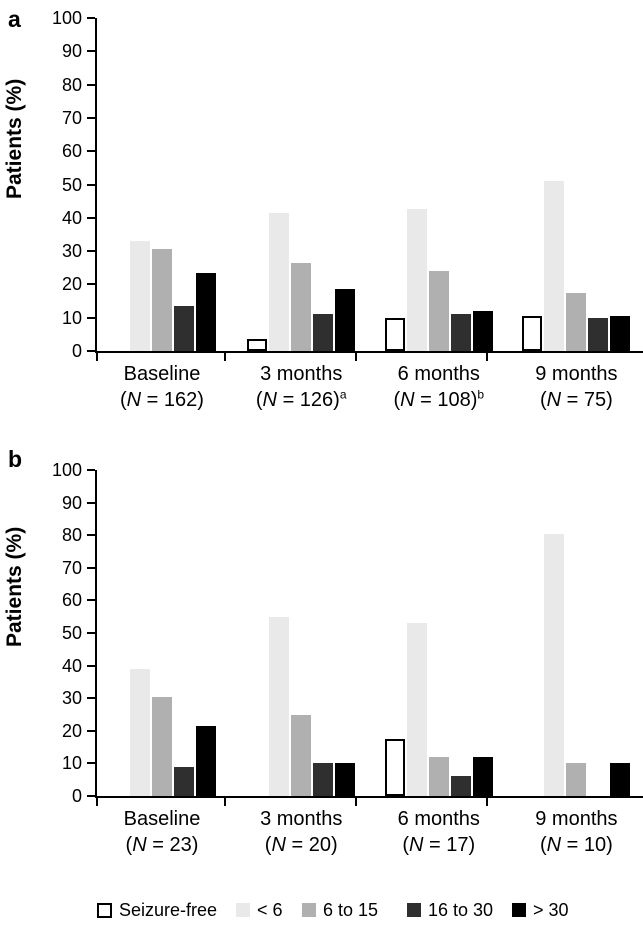 Image resolution: width=643 pixels, height=935 pixels. Describe the element at coordinates (71, 251) in the screenshot. I see `y-axis-tick-label: 30` at that location.